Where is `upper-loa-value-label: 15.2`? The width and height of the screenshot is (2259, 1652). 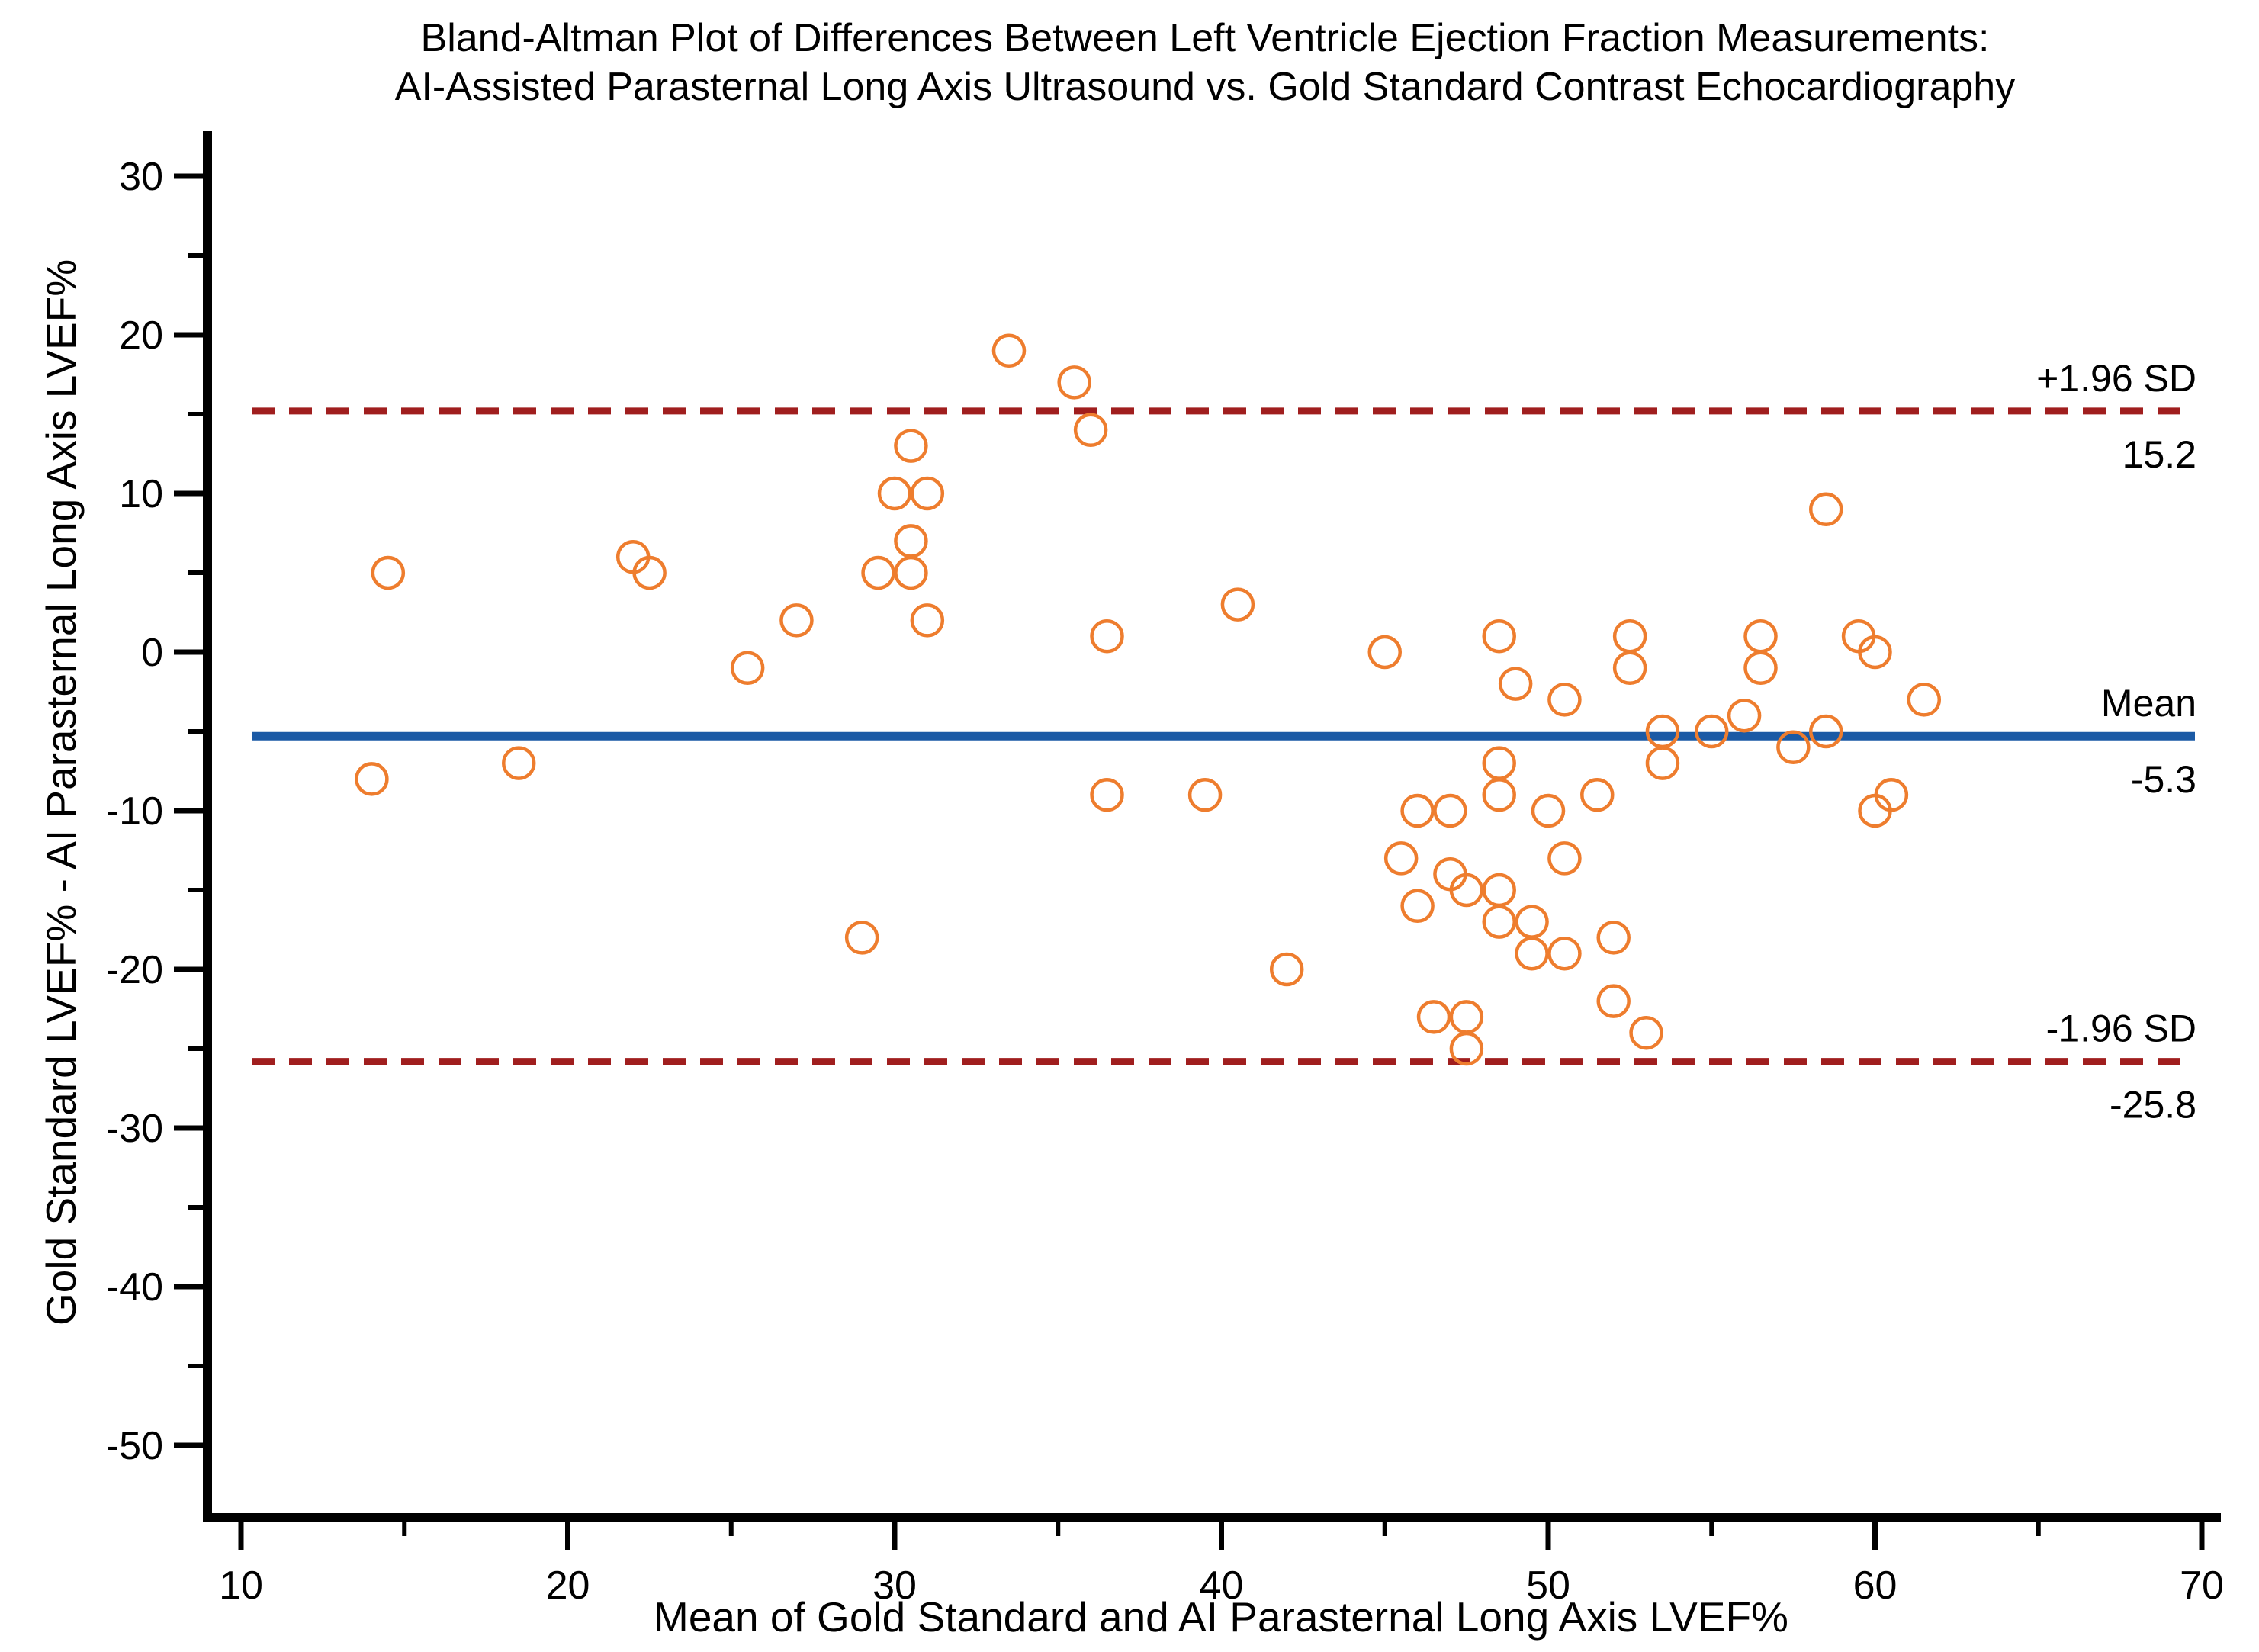
upper-loa-value-label: 15.2 is located at coordinates (2159, 454).